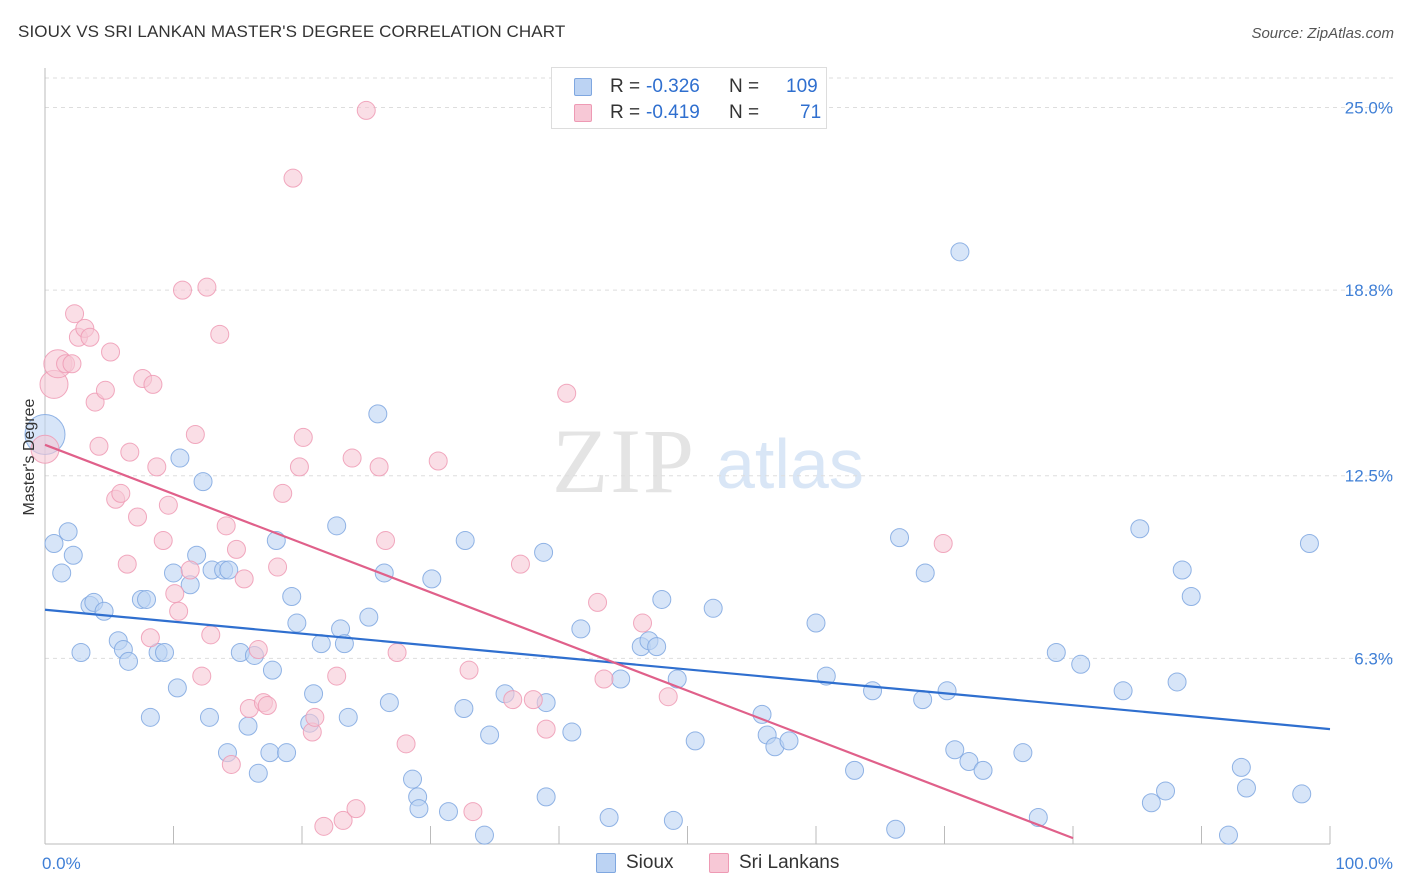  What do you see at coordinates (790, 464) in the screenshot?
I see `watermark-atlas: atlas` at bounding box center [790, 464].